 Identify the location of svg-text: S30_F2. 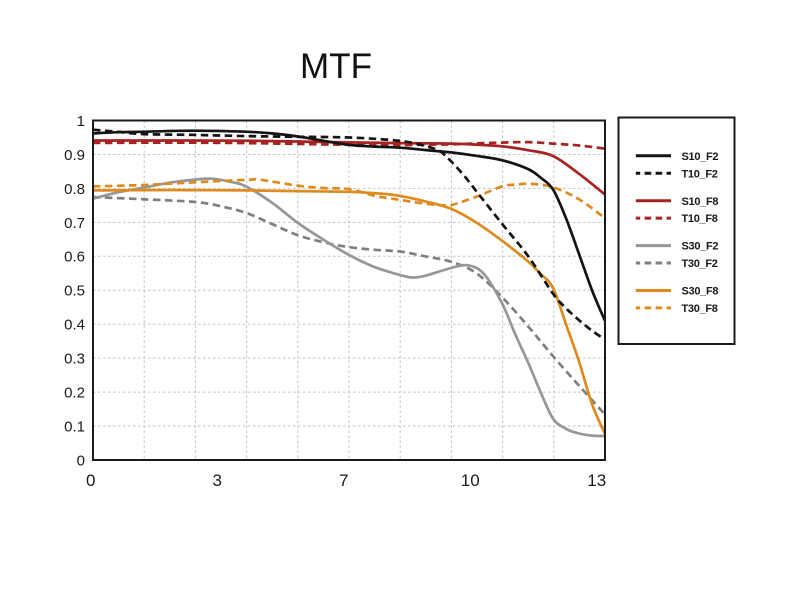
(700, 247).